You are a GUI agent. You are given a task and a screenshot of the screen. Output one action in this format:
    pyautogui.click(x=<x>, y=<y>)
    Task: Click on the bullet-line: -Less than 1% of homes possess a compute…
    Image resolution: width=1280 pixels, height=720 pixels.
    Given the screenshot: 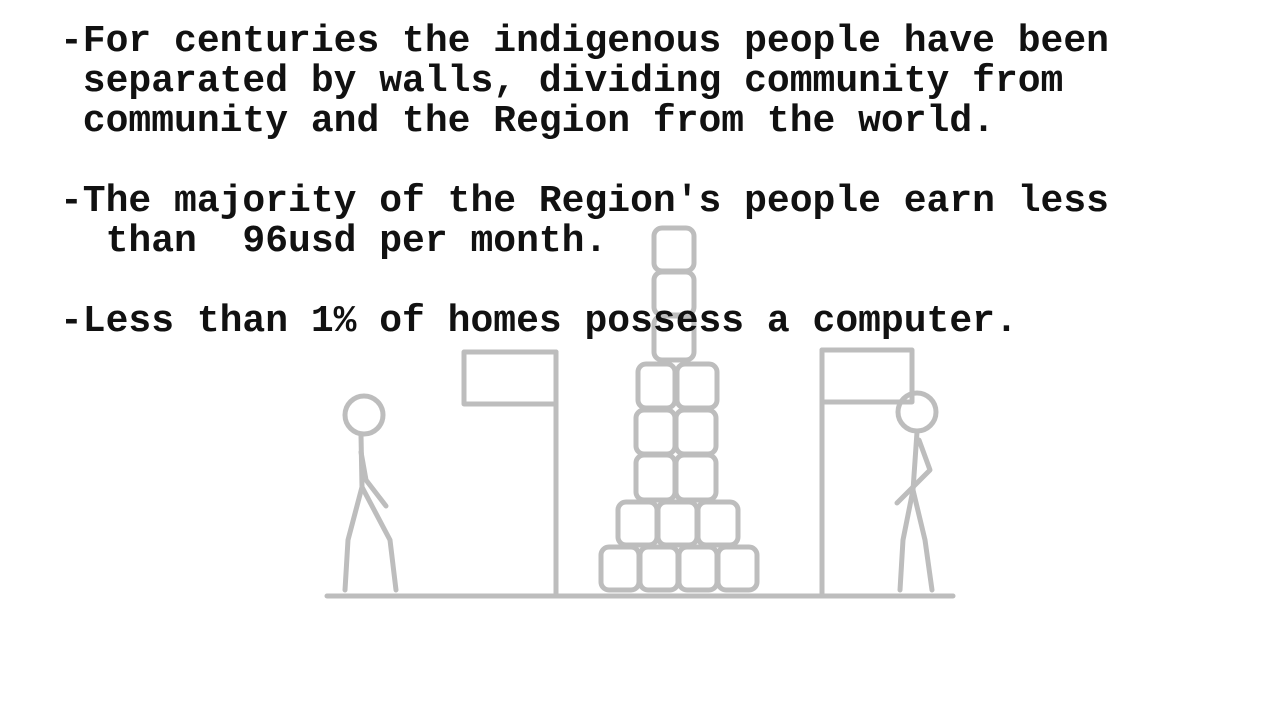 What is the action you would take?
    pyautogui.click(x=539, y=321)
    